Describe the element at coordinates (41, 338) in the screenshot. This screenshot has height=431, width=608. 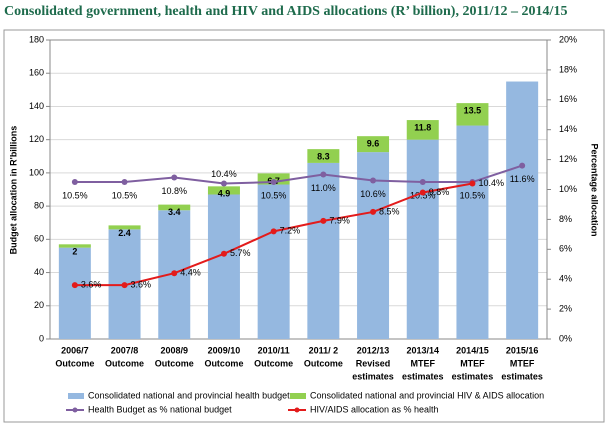
I see `y-tick-label: 0` at that location.